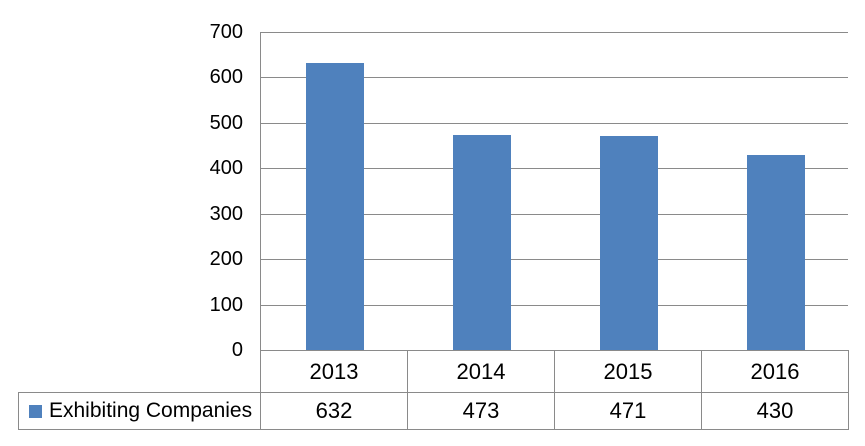 The image size is (865, 446). Describe the element at coordinates (628, 371) in the screenshot. I see `category-cell: 2015` at that location.